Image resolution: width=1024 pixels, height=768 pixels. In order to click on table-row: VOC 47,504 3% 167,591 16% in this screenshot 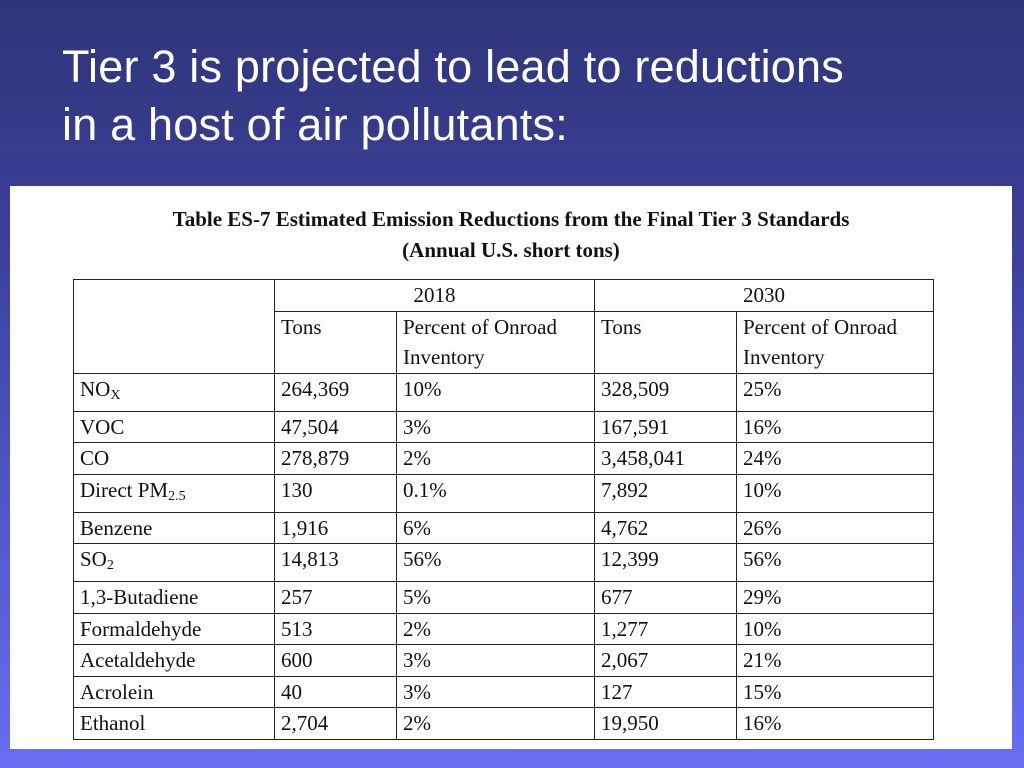, I will do `click(503, 426)`.